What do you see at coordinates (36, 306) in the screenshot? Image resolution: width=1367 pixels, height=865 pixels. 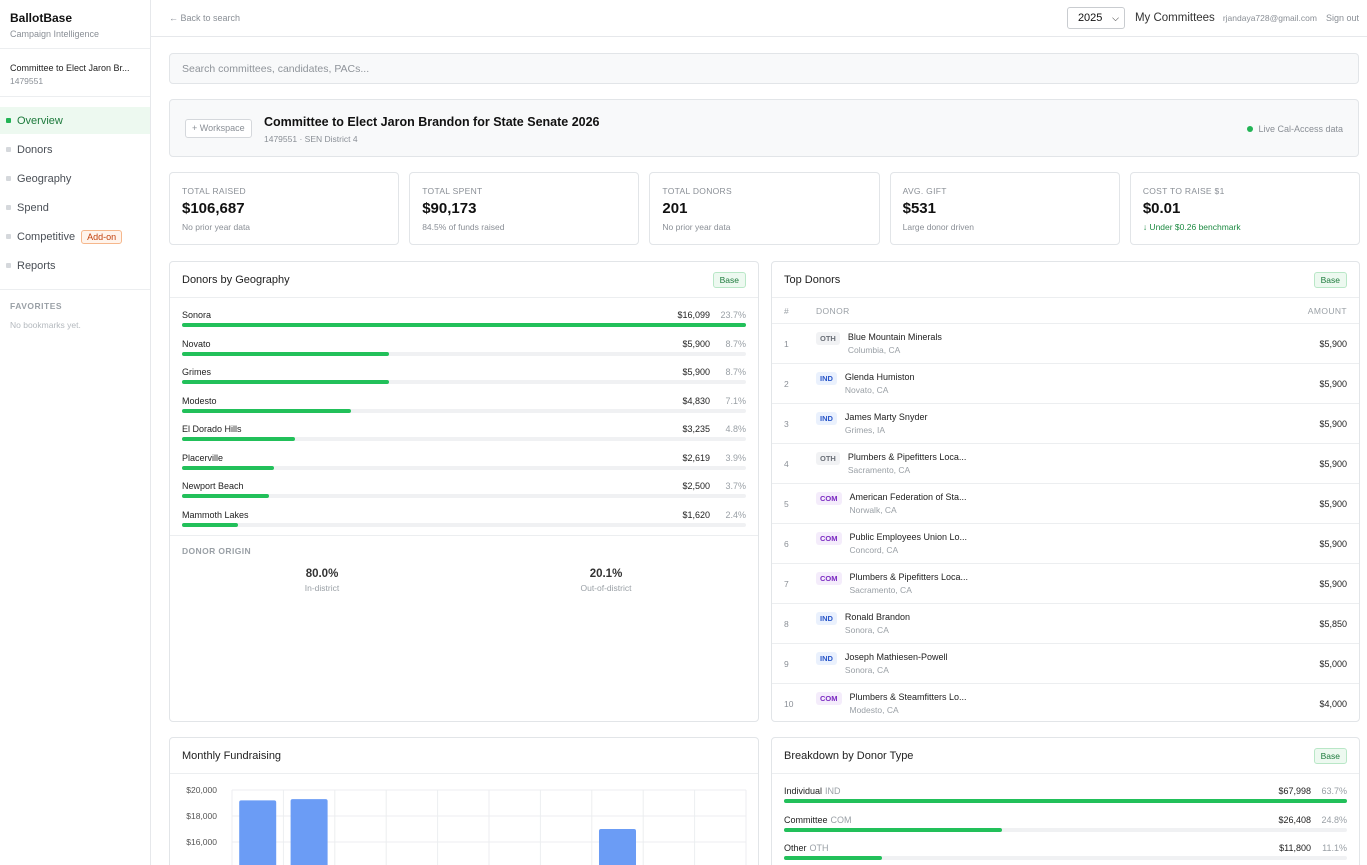 I see `favorites-title: FAVORITES` at bounding box center [36, 306].